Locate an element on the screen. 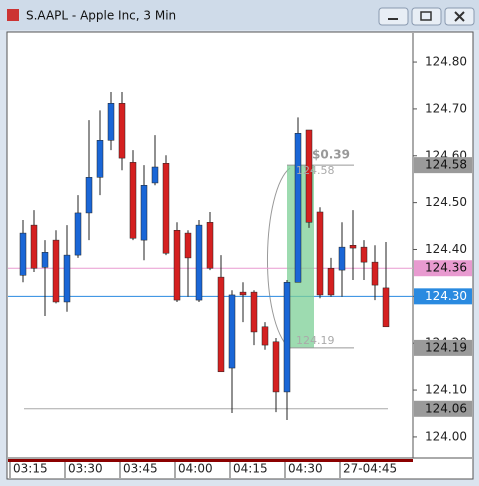  x-tick-label: 03:15 is located at coordinates (30, 469).